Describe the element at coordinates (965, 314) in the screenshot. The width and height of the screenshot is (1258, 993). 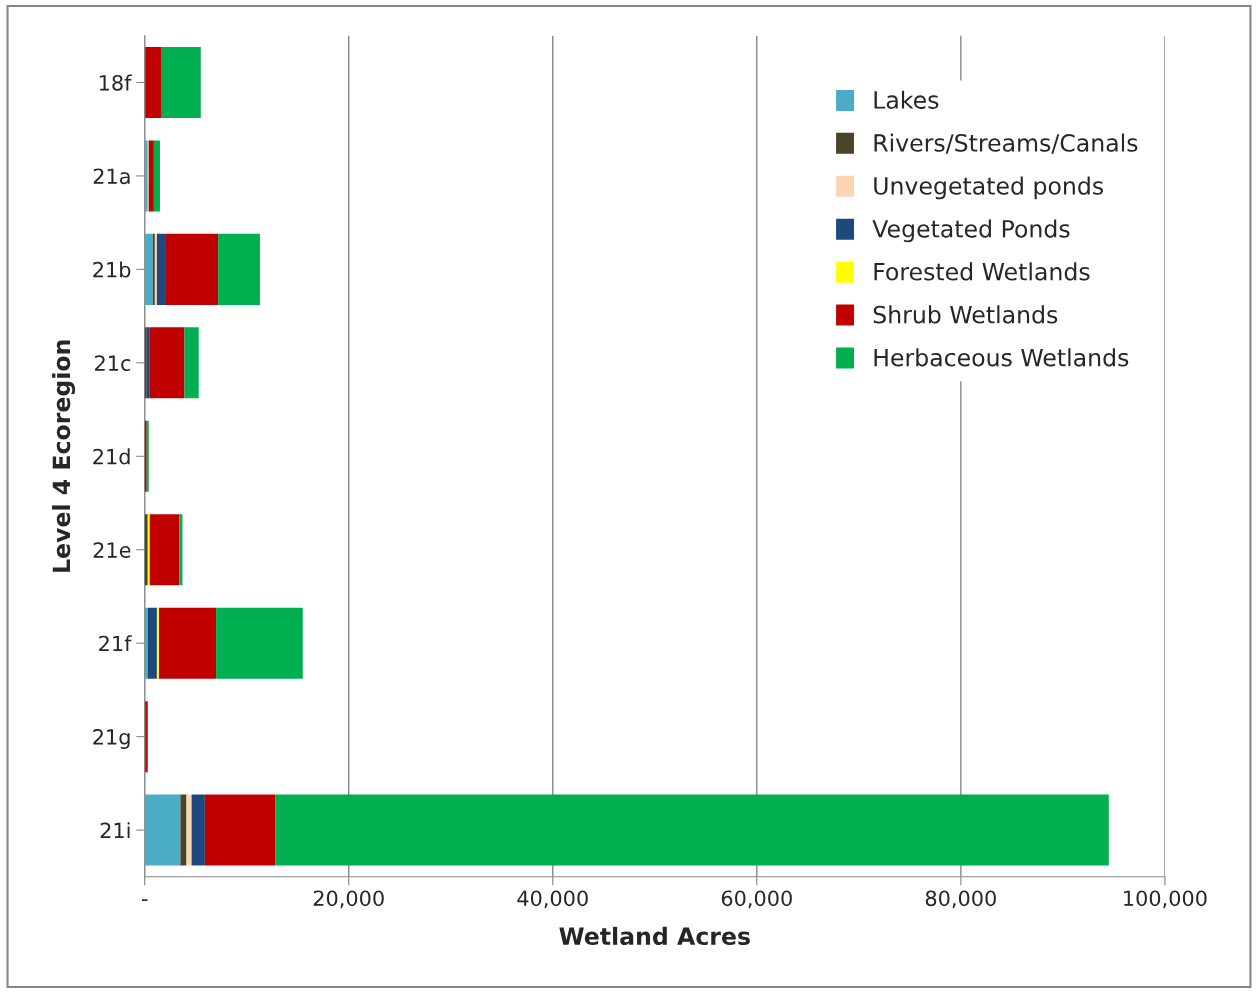
I see `legend-label: Shrub Wetlands` at that location.